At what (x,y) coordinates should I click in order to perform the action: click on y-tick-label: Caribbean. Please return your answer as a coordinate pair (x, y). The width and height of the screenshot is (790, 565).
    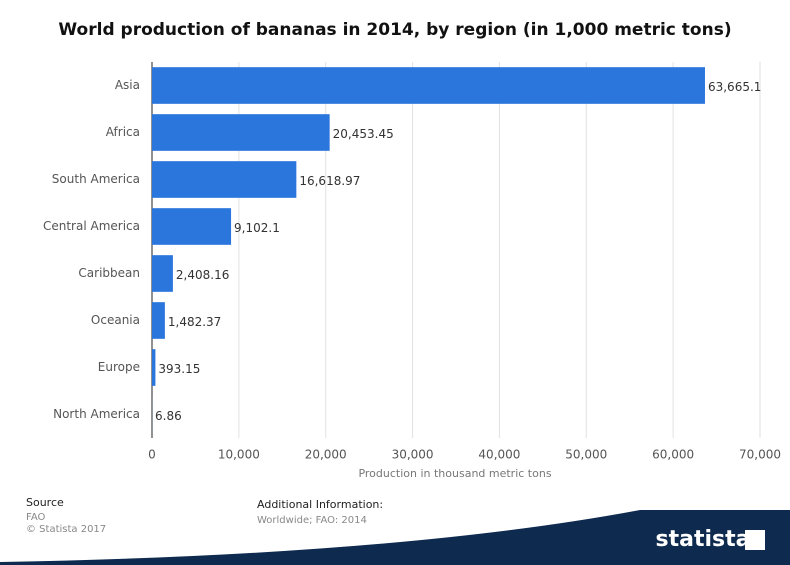
    Looking at the image, I should click on (109, 273).